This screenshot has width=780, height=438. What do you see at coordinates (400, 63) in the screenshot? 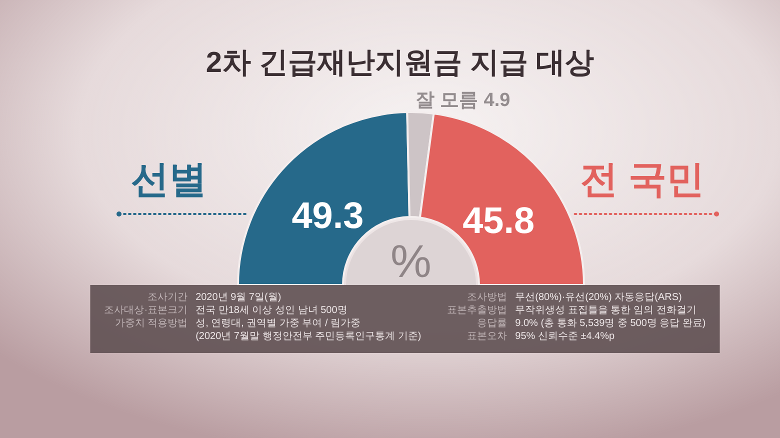
I see `title: 2차 긴급재난지원금 지급 대상` at bounding box center [400, 63].